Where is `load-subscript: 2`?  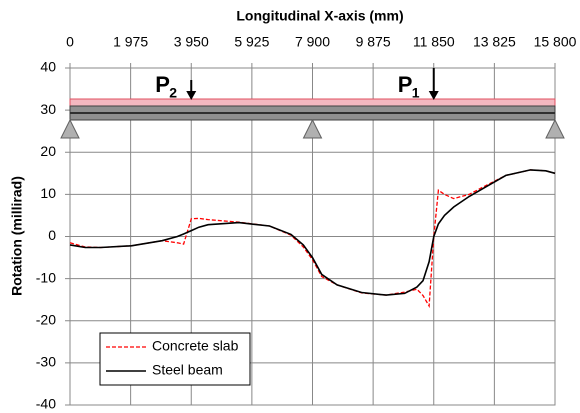
load-subscript: 2 is located at coordinates (173, 93).